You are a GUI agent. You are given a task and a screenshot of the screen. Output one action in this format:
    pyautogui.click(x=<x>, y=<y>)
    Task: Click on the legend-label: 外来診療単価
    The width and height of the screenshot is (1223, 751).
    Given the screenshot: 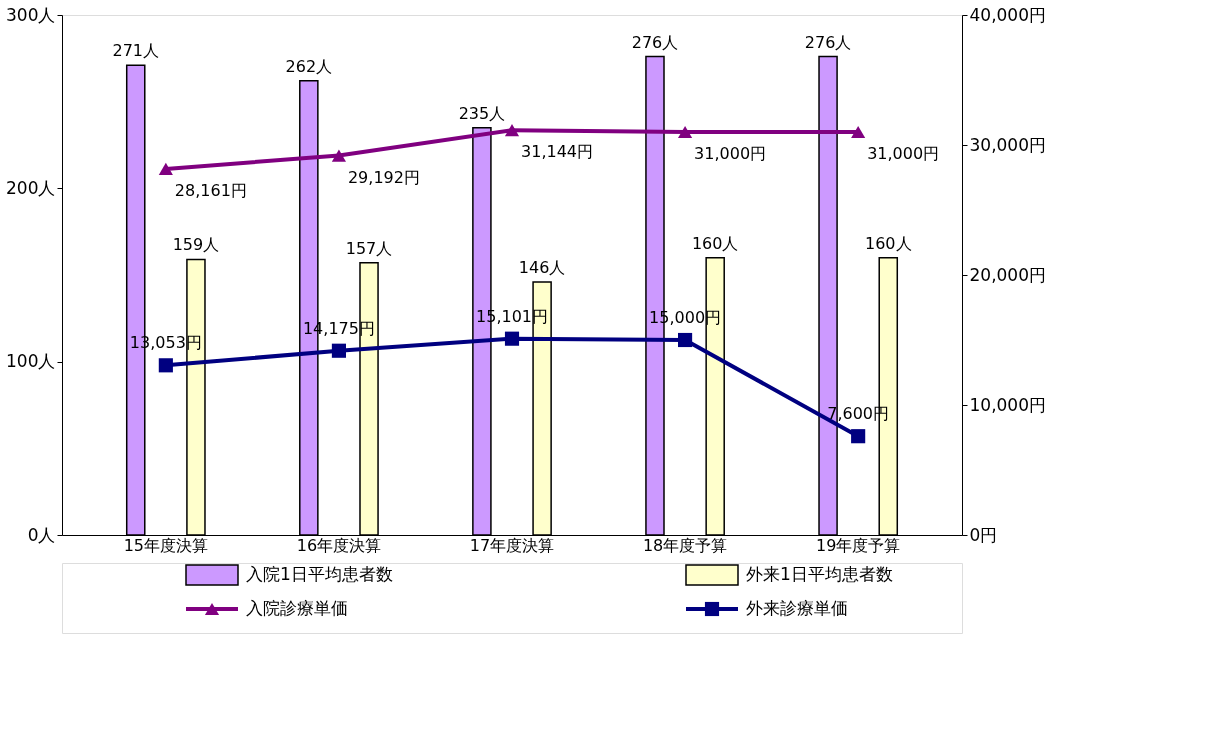 What is the action you would take?
    pyautogui.click(x=797, y=608)
    